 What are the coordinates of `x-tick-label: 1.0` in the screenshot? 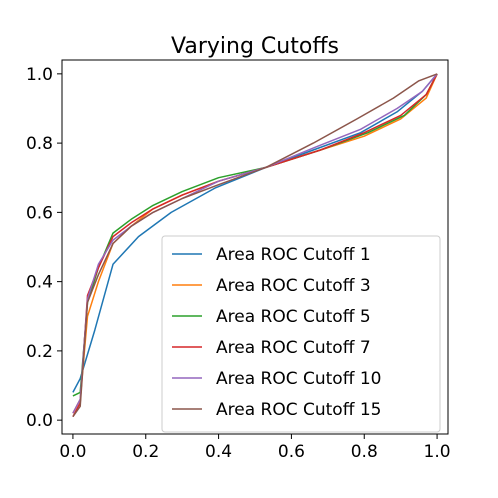 It's located at (437, 452).